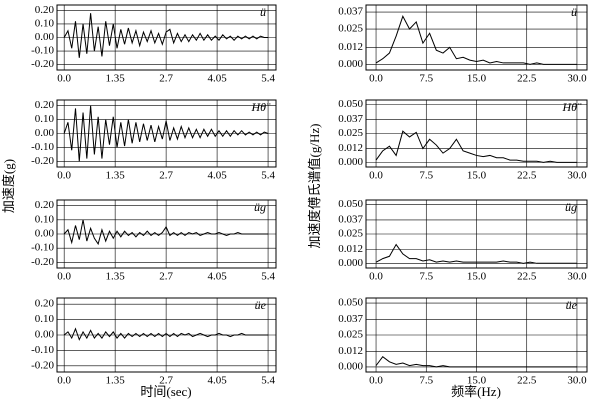  Describe the element at coordinates (314, 186) in the screenshot. I see `right-y-label: 加速度傅氏谱值(g/Hz)` at that location.